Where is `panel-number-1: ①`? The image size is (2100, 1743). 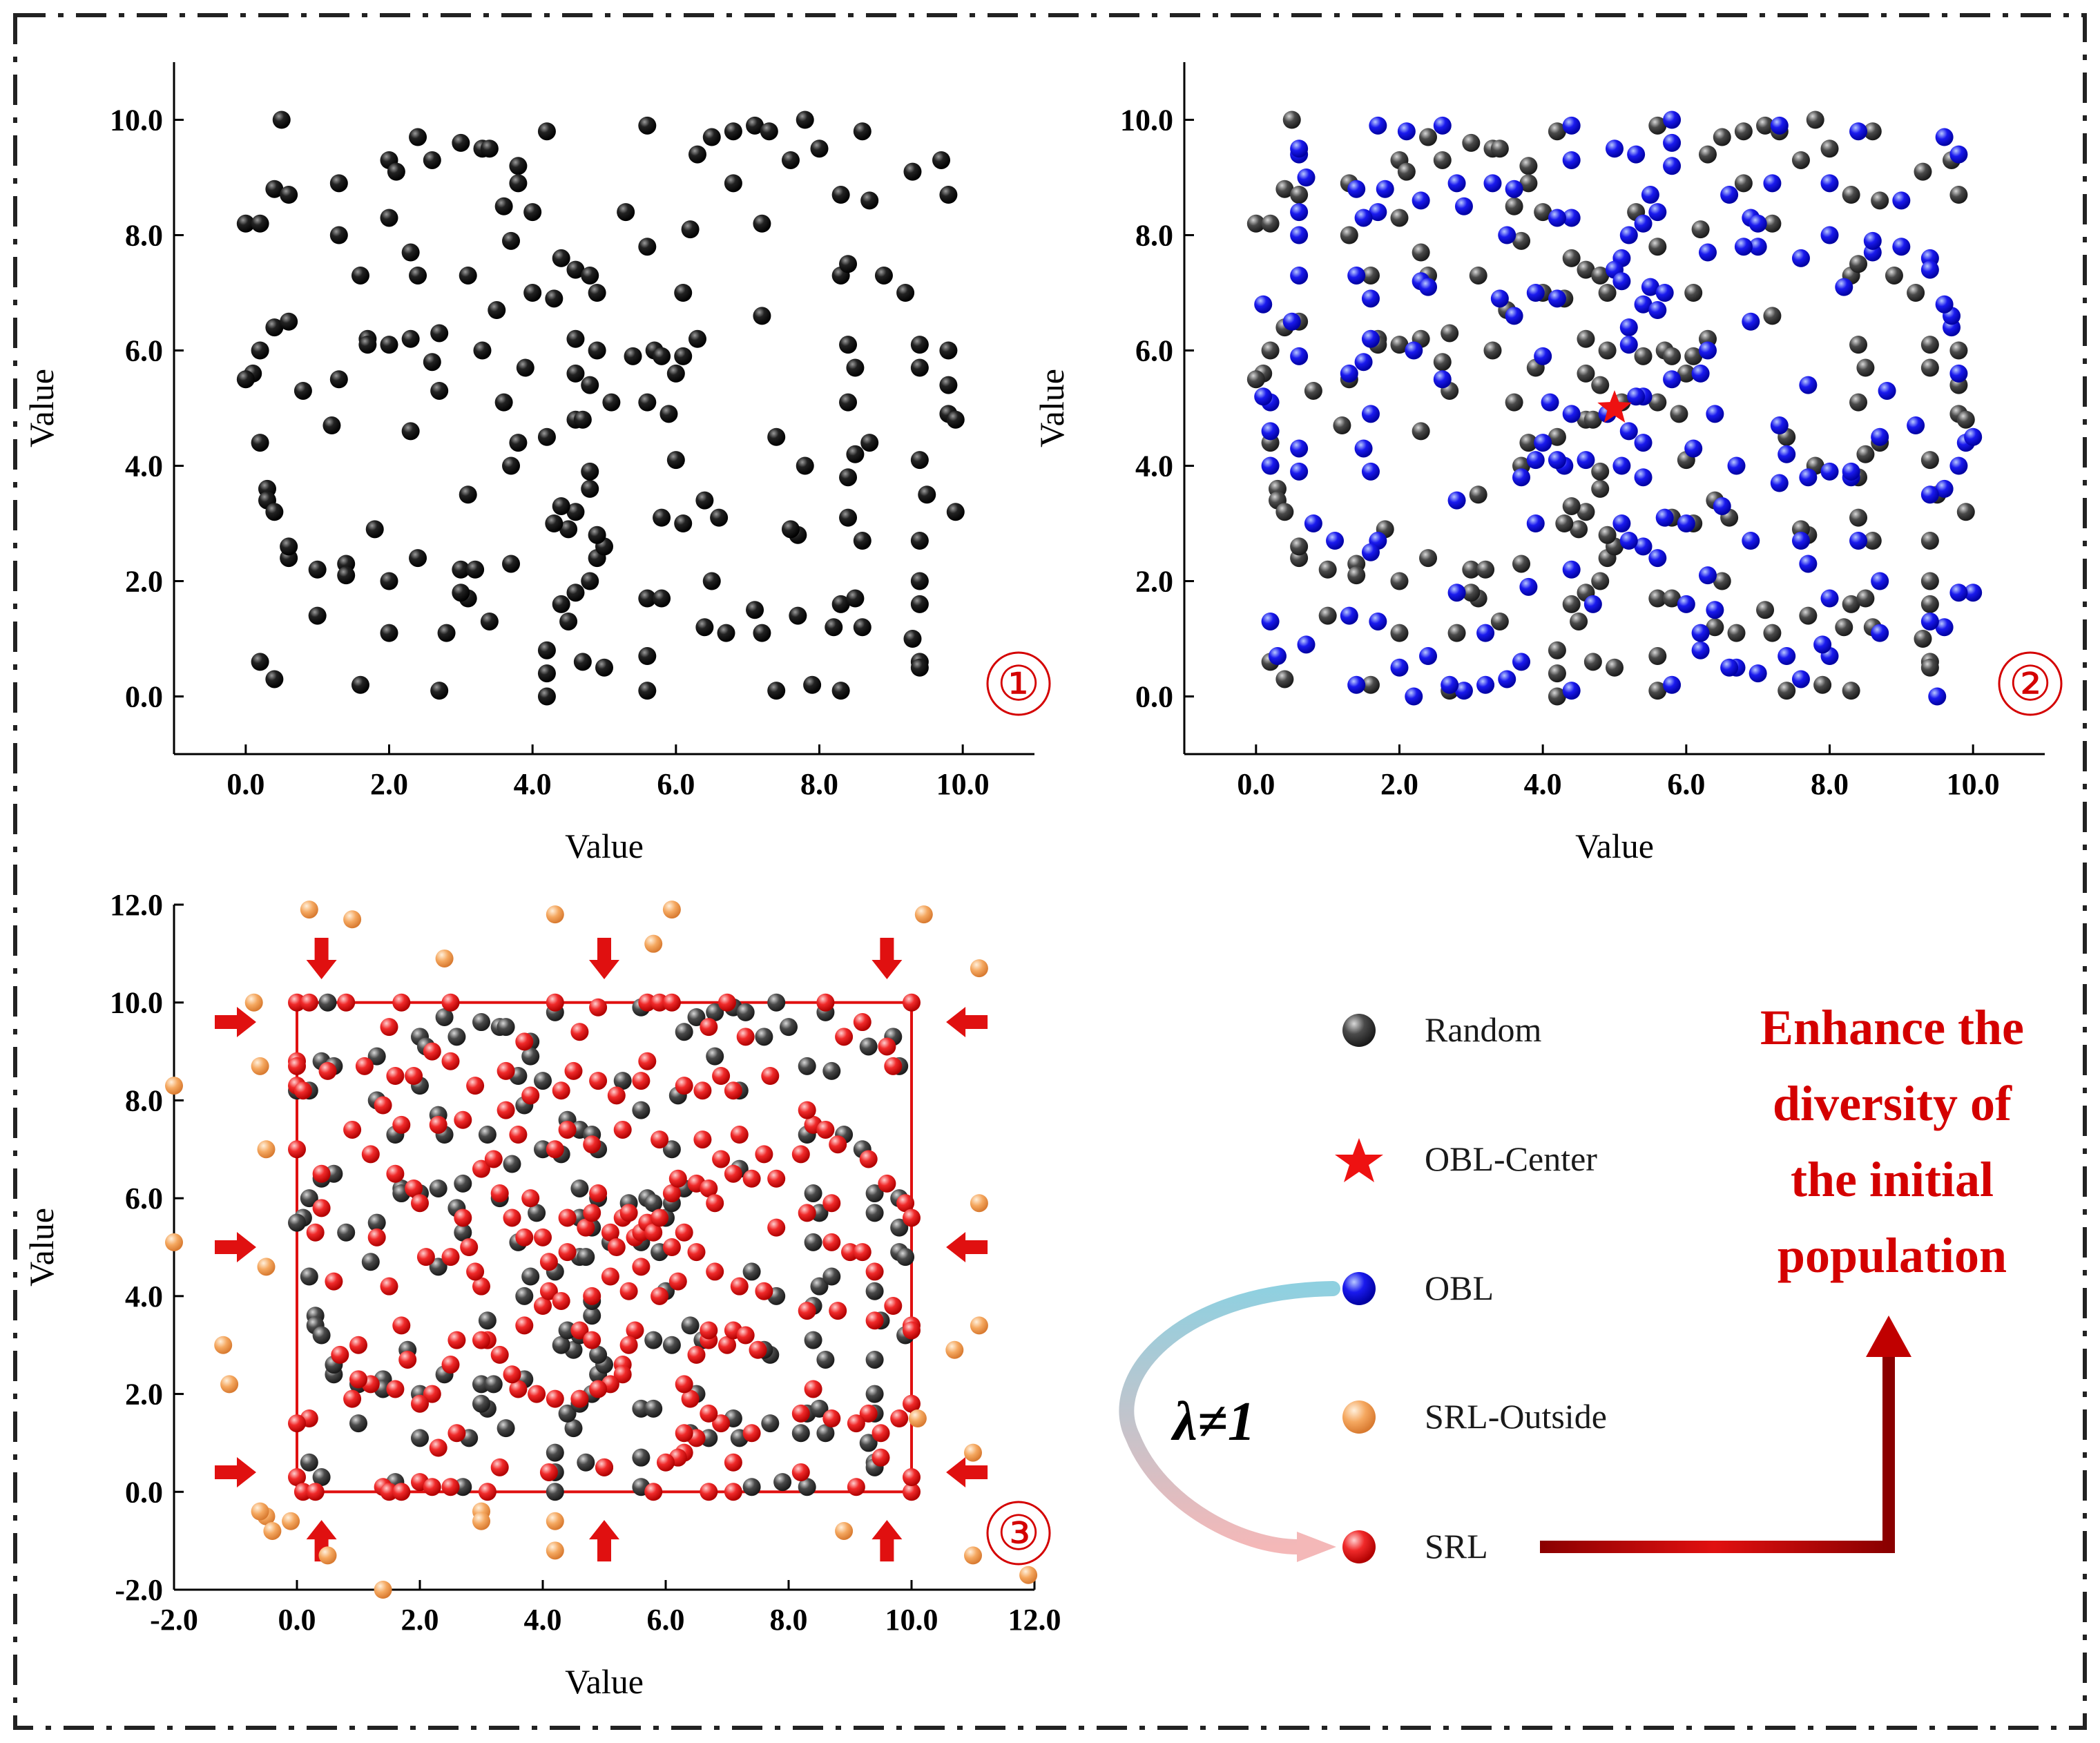
panel-number-1: ① is located at coordinates (1018, 683).